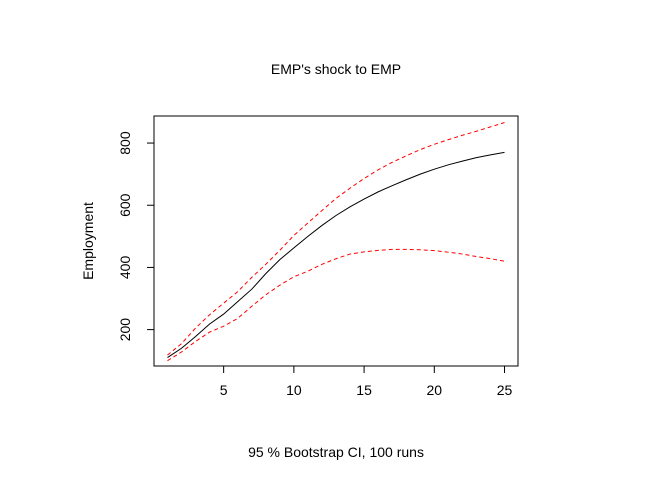  What do you see at coordinates (135, 236) in the screenshot?
I see `y-axis: 200 400 600 800` at bounding box center [135, 236].